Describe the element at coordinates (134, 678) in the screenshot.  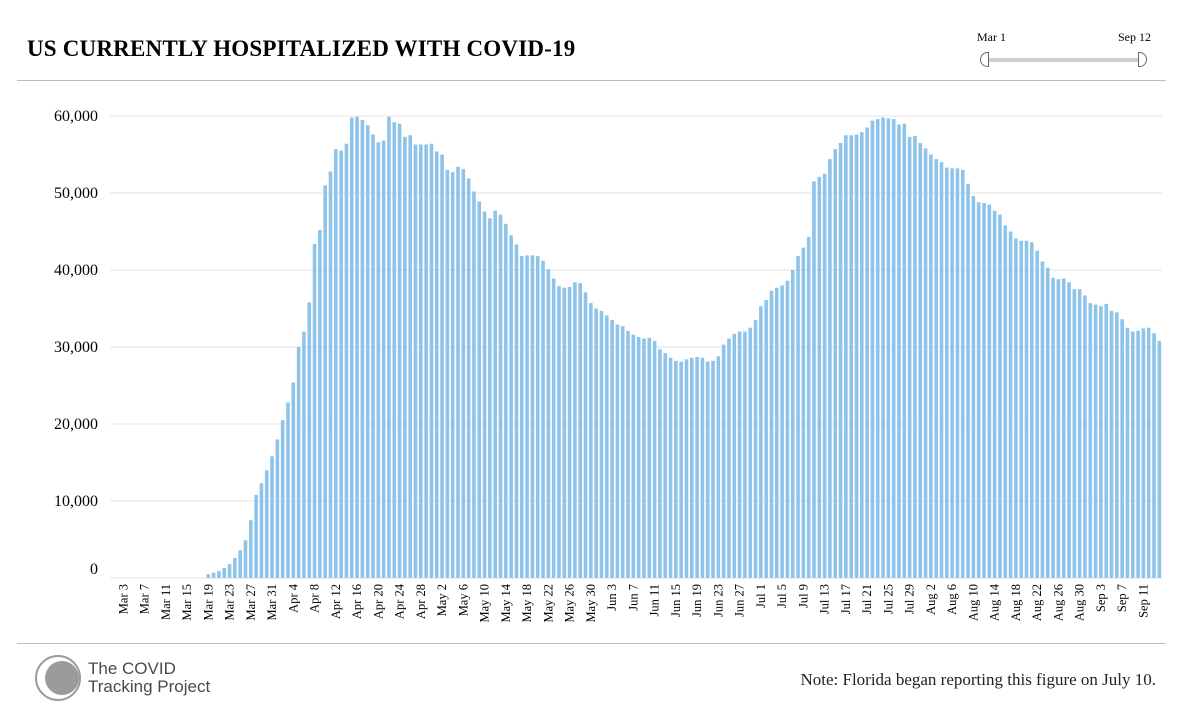
I see `covid-tracking-project-logo: The COVID Tracking Project` at that location.